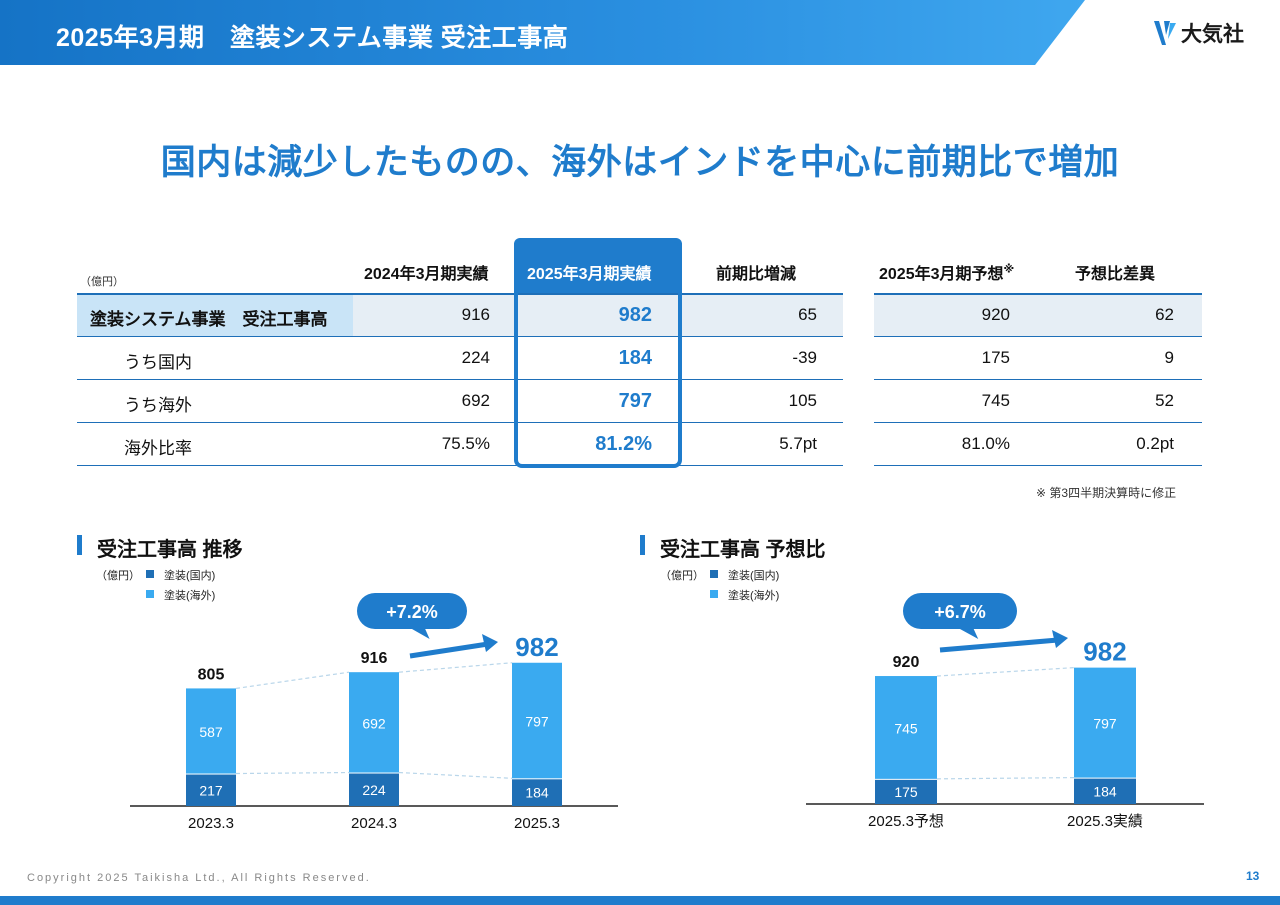  I want to click on chart2-title: 受注工事高 予想比, so click(743, 550).